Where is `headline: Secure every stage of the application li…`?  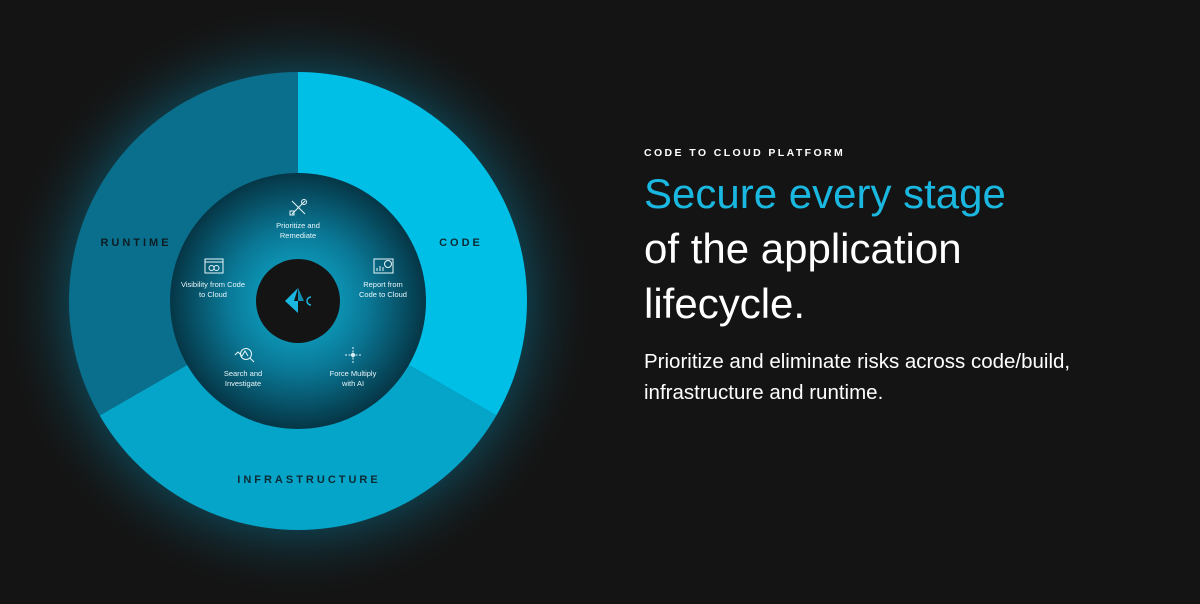 headline: Secure every stage of the application li… is located at coordinates (825, 248).